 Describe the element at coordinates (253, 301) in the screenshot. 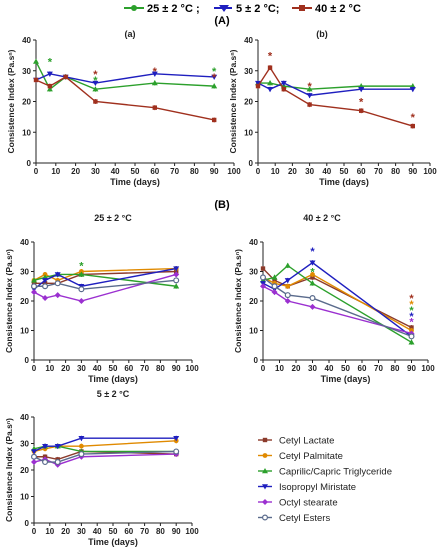

I see `y-tick-label: 20` at that location.